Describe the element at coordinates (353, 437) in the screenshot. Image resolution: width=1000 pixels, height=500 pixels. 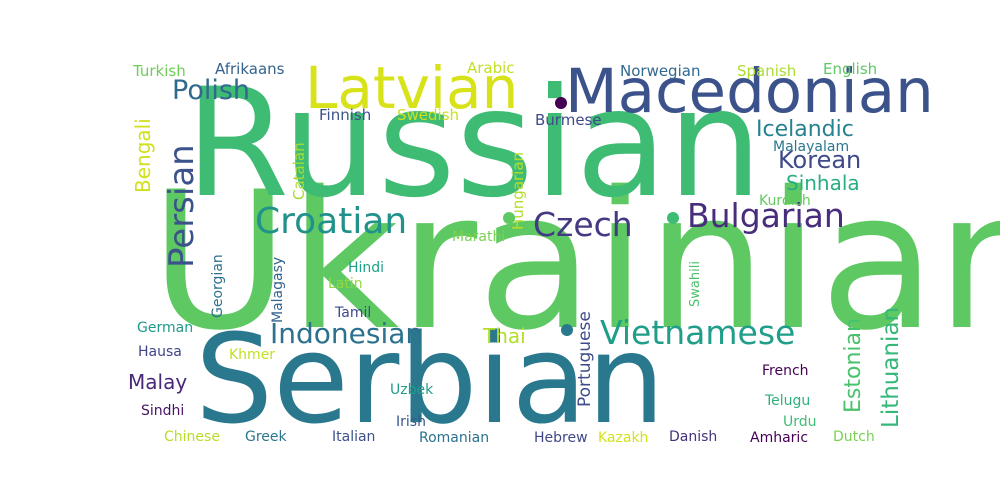
I see `word-italian: Italian` at that location.